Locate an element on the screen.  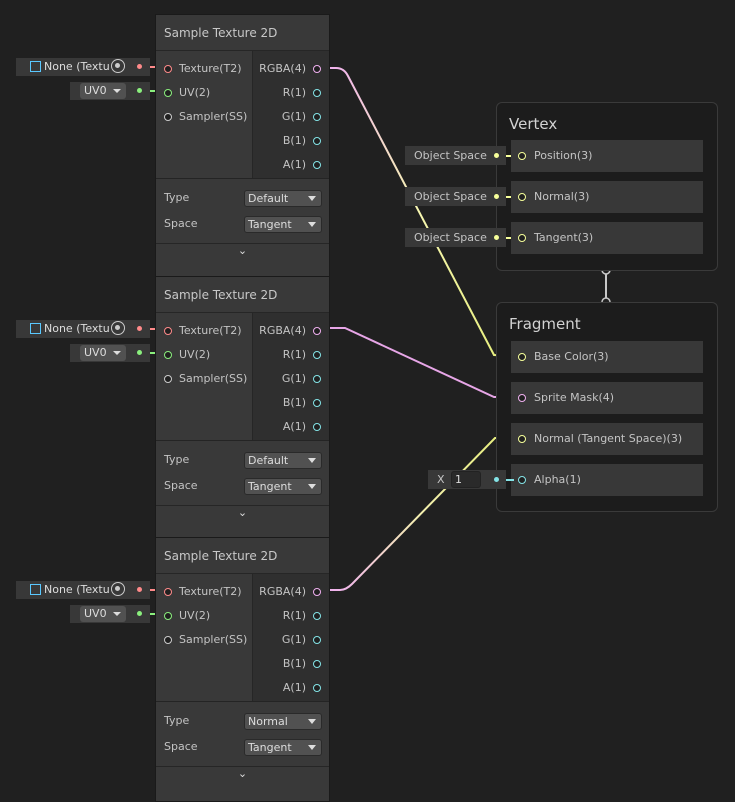
port-label: B(1) is located at coordinates (294, 663).